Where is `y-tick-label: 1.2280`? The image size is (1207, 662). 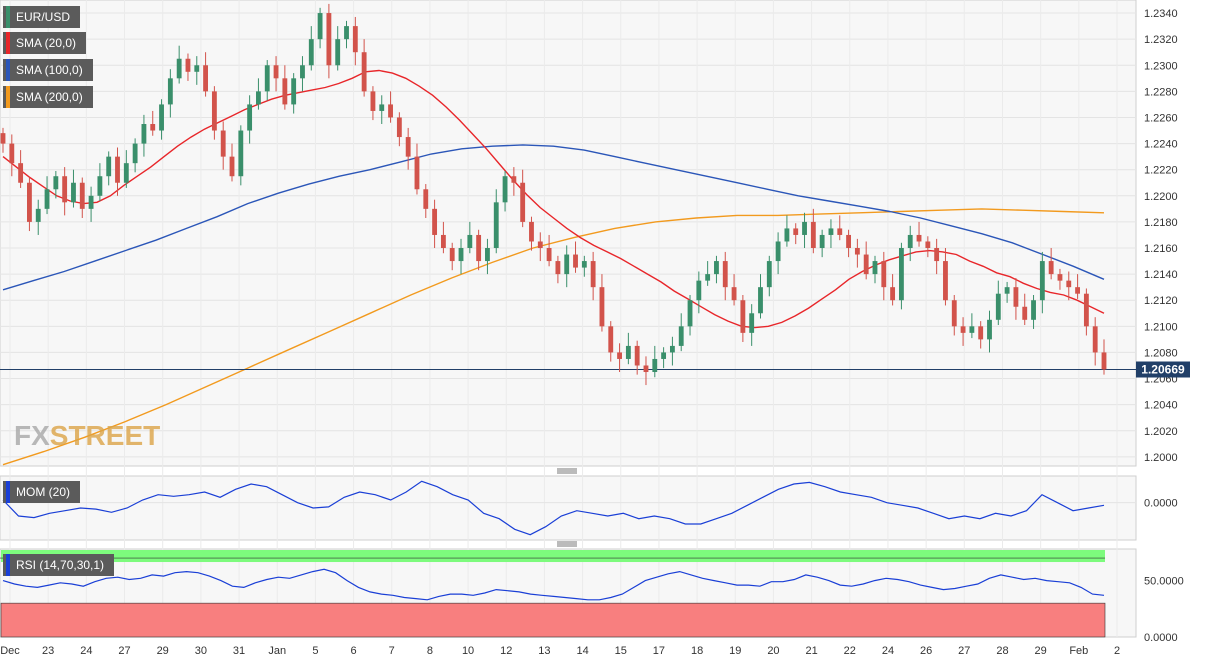
y-tick-label: 1.2280 is located at coordinates (1161, 92).